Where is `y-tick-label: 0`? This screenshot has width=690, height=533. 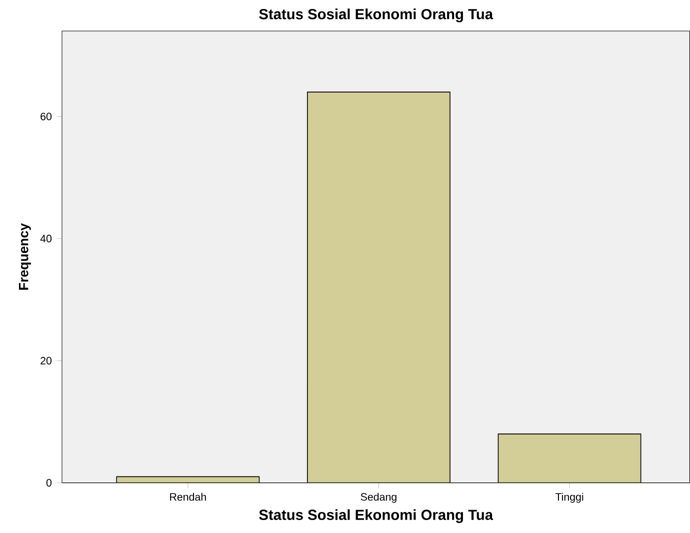 y-tick-label: 0 is located at coordinates (49, 483).